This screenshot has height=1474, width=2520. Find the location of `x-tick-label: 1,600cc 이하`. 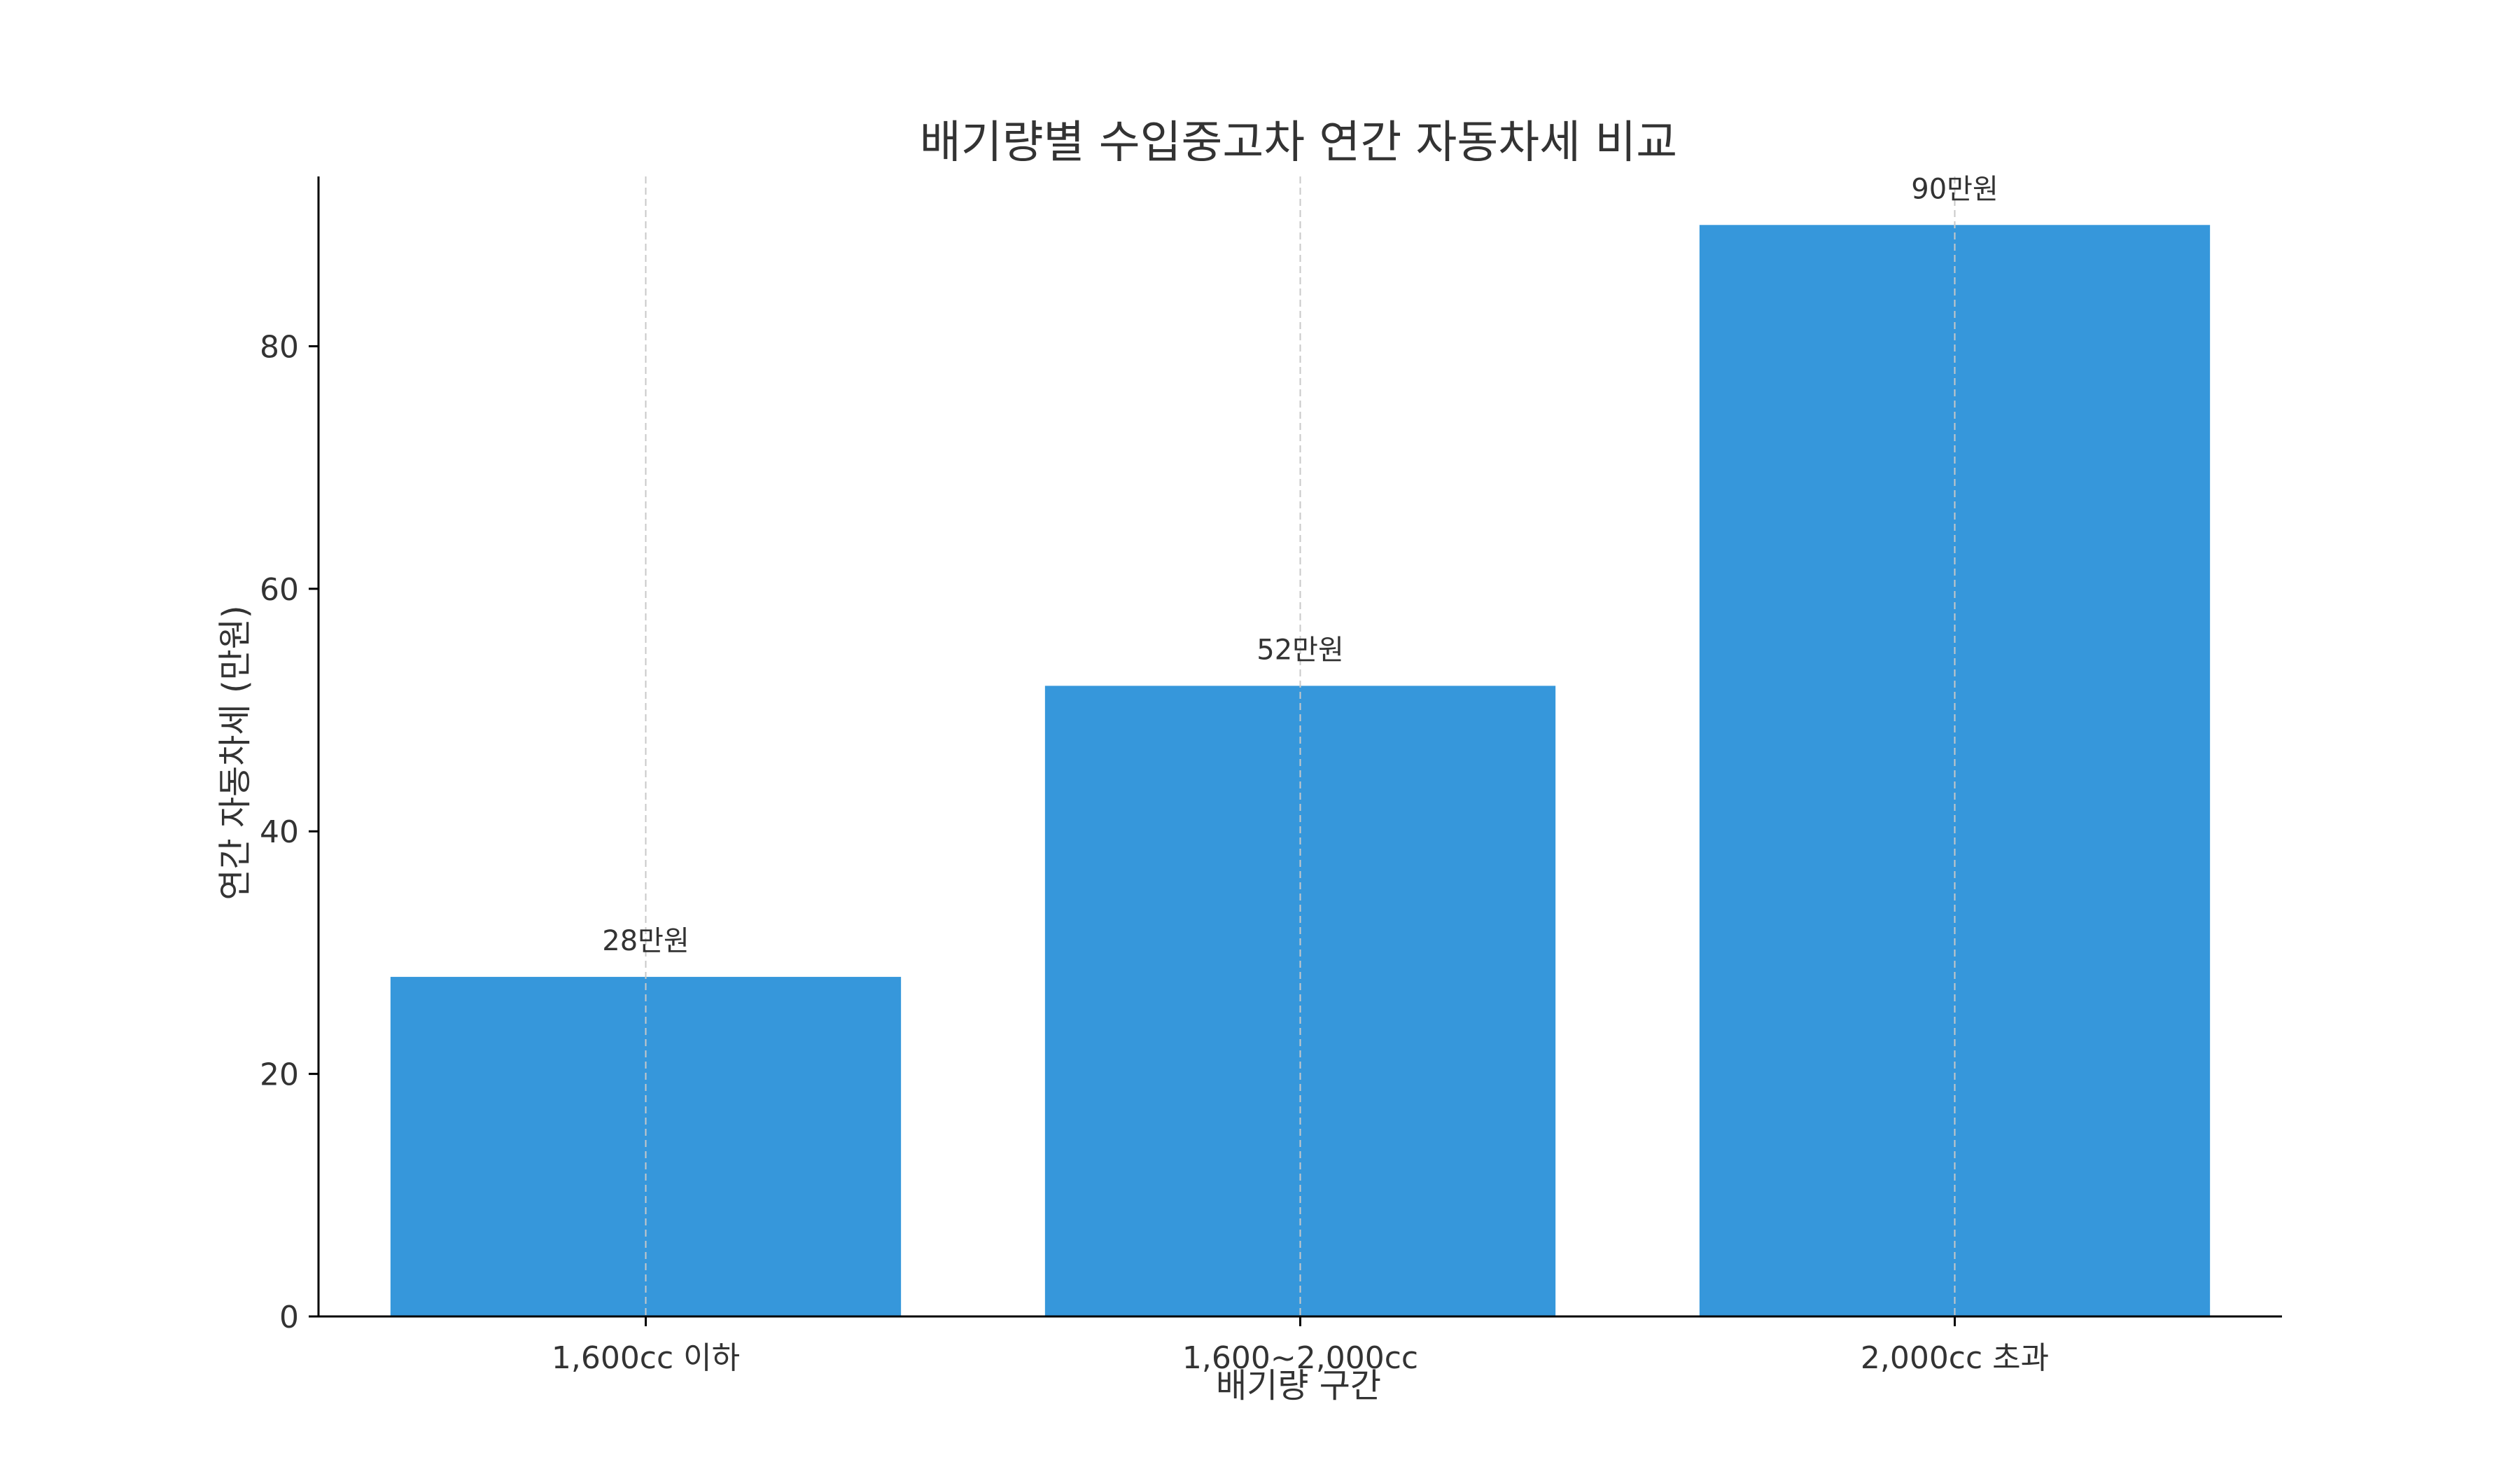

x-tick-label: 1,600cc 이하 is located at coordinates (646, 1358).